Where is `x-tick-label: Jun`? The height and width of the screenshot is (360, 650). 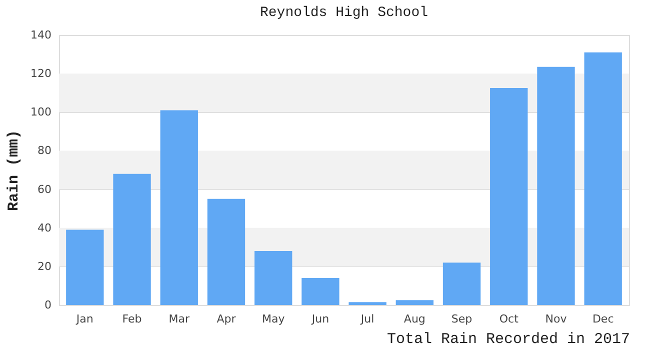
x-tick-label: Jun is located at coordinates (320, 319).